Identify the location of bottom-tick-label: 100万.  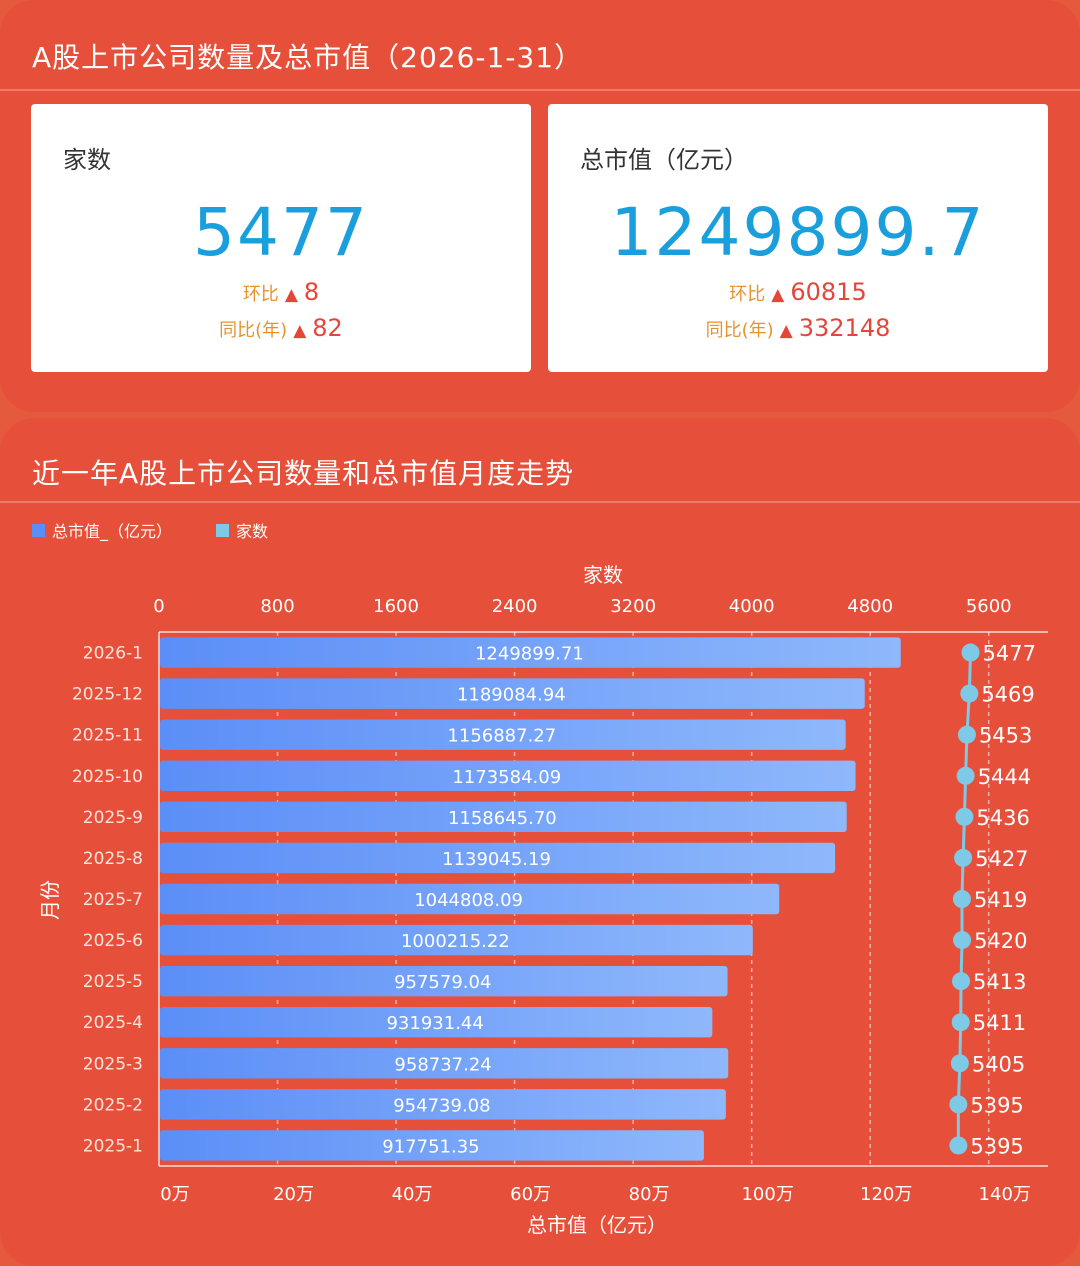
(767, 1194).